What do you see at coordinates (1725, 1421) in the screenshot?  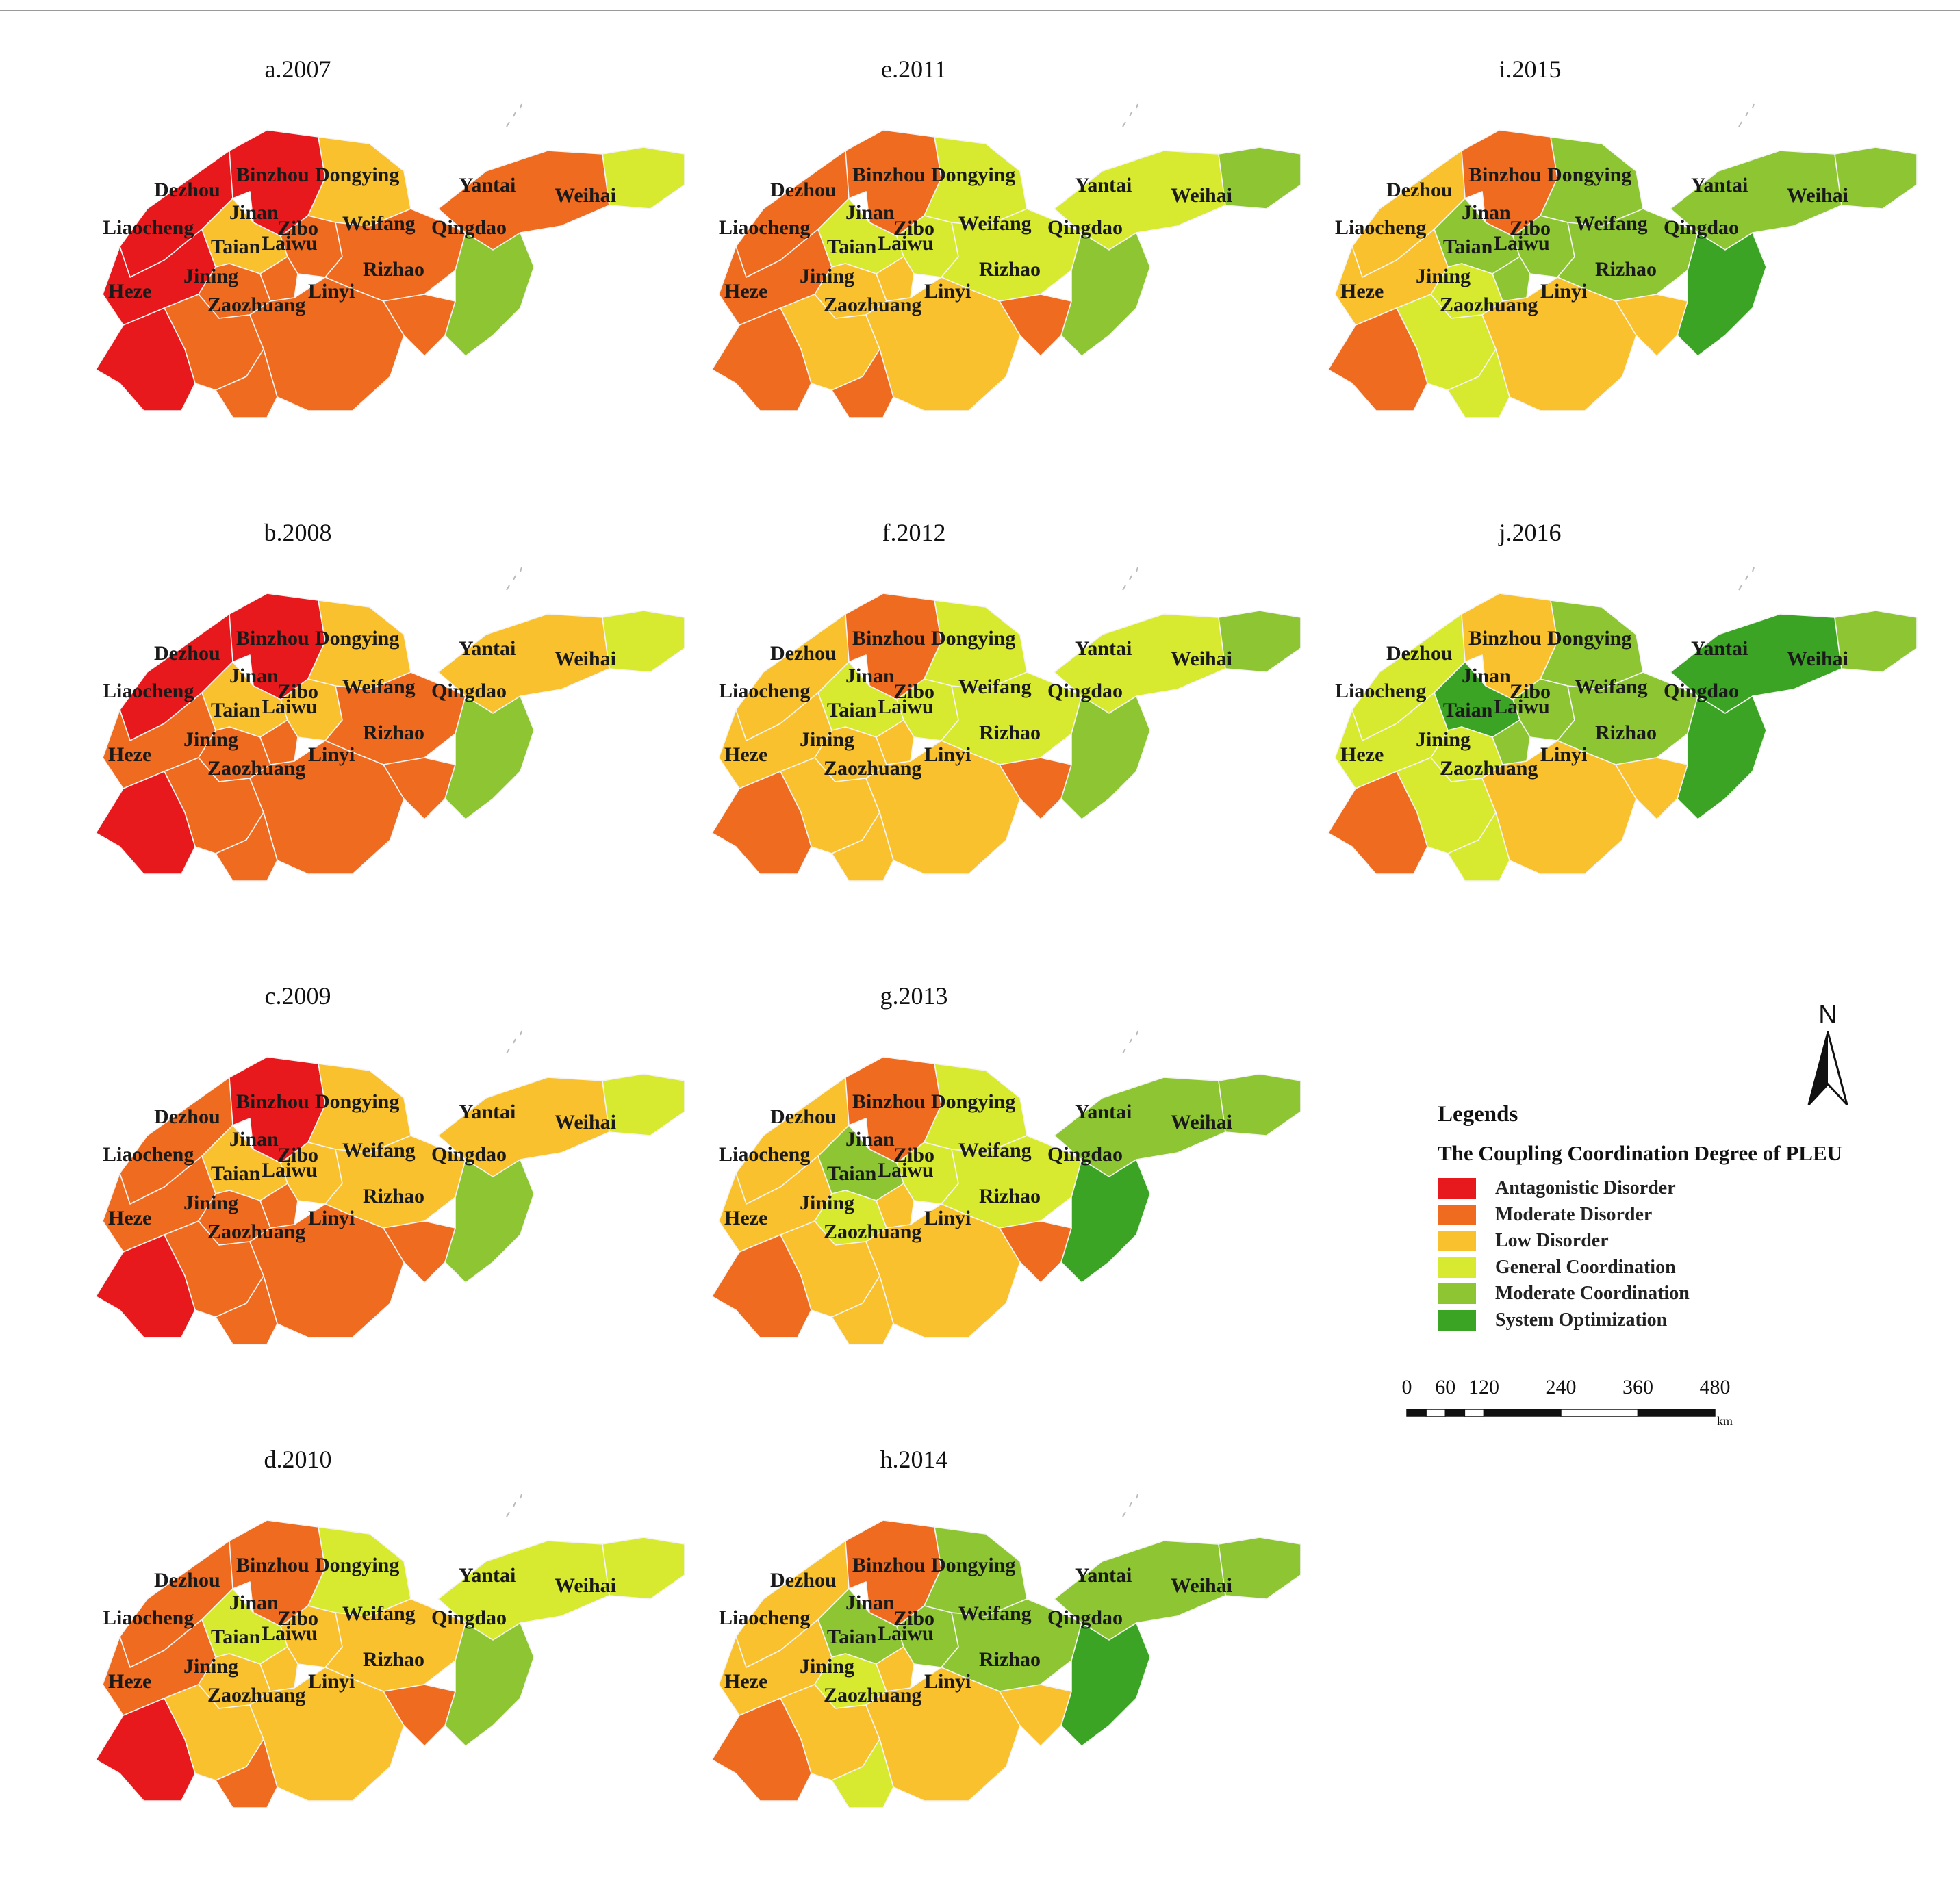 I see `scale-unit: km` at bounding box center [1725, 1421].